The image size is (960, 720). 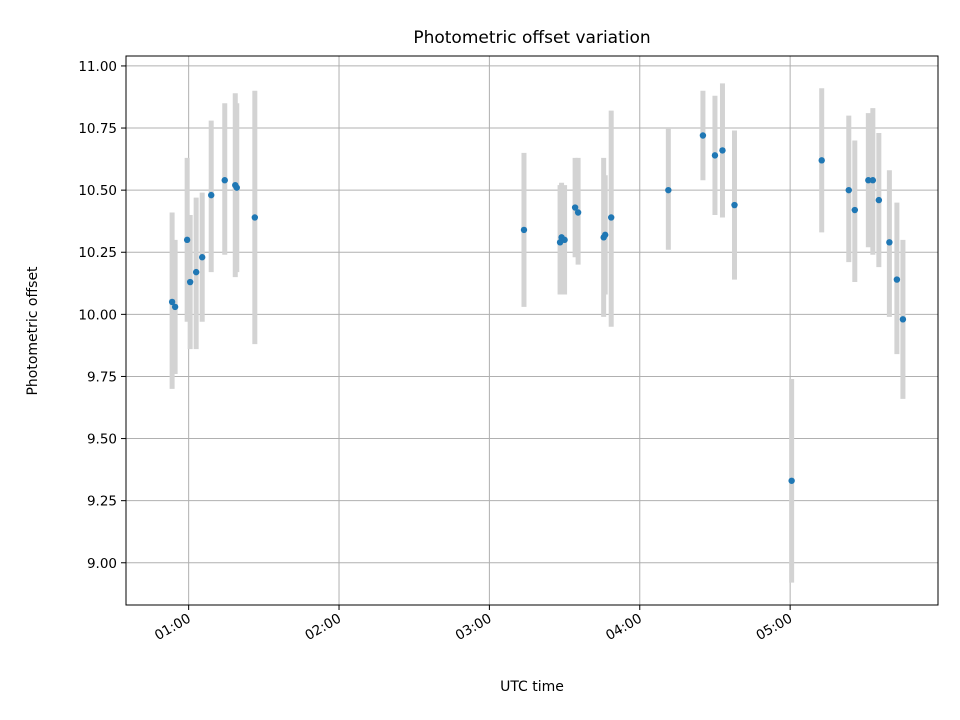 I want to click on y-tick-label: 10.00, so click(x=97, y=315).